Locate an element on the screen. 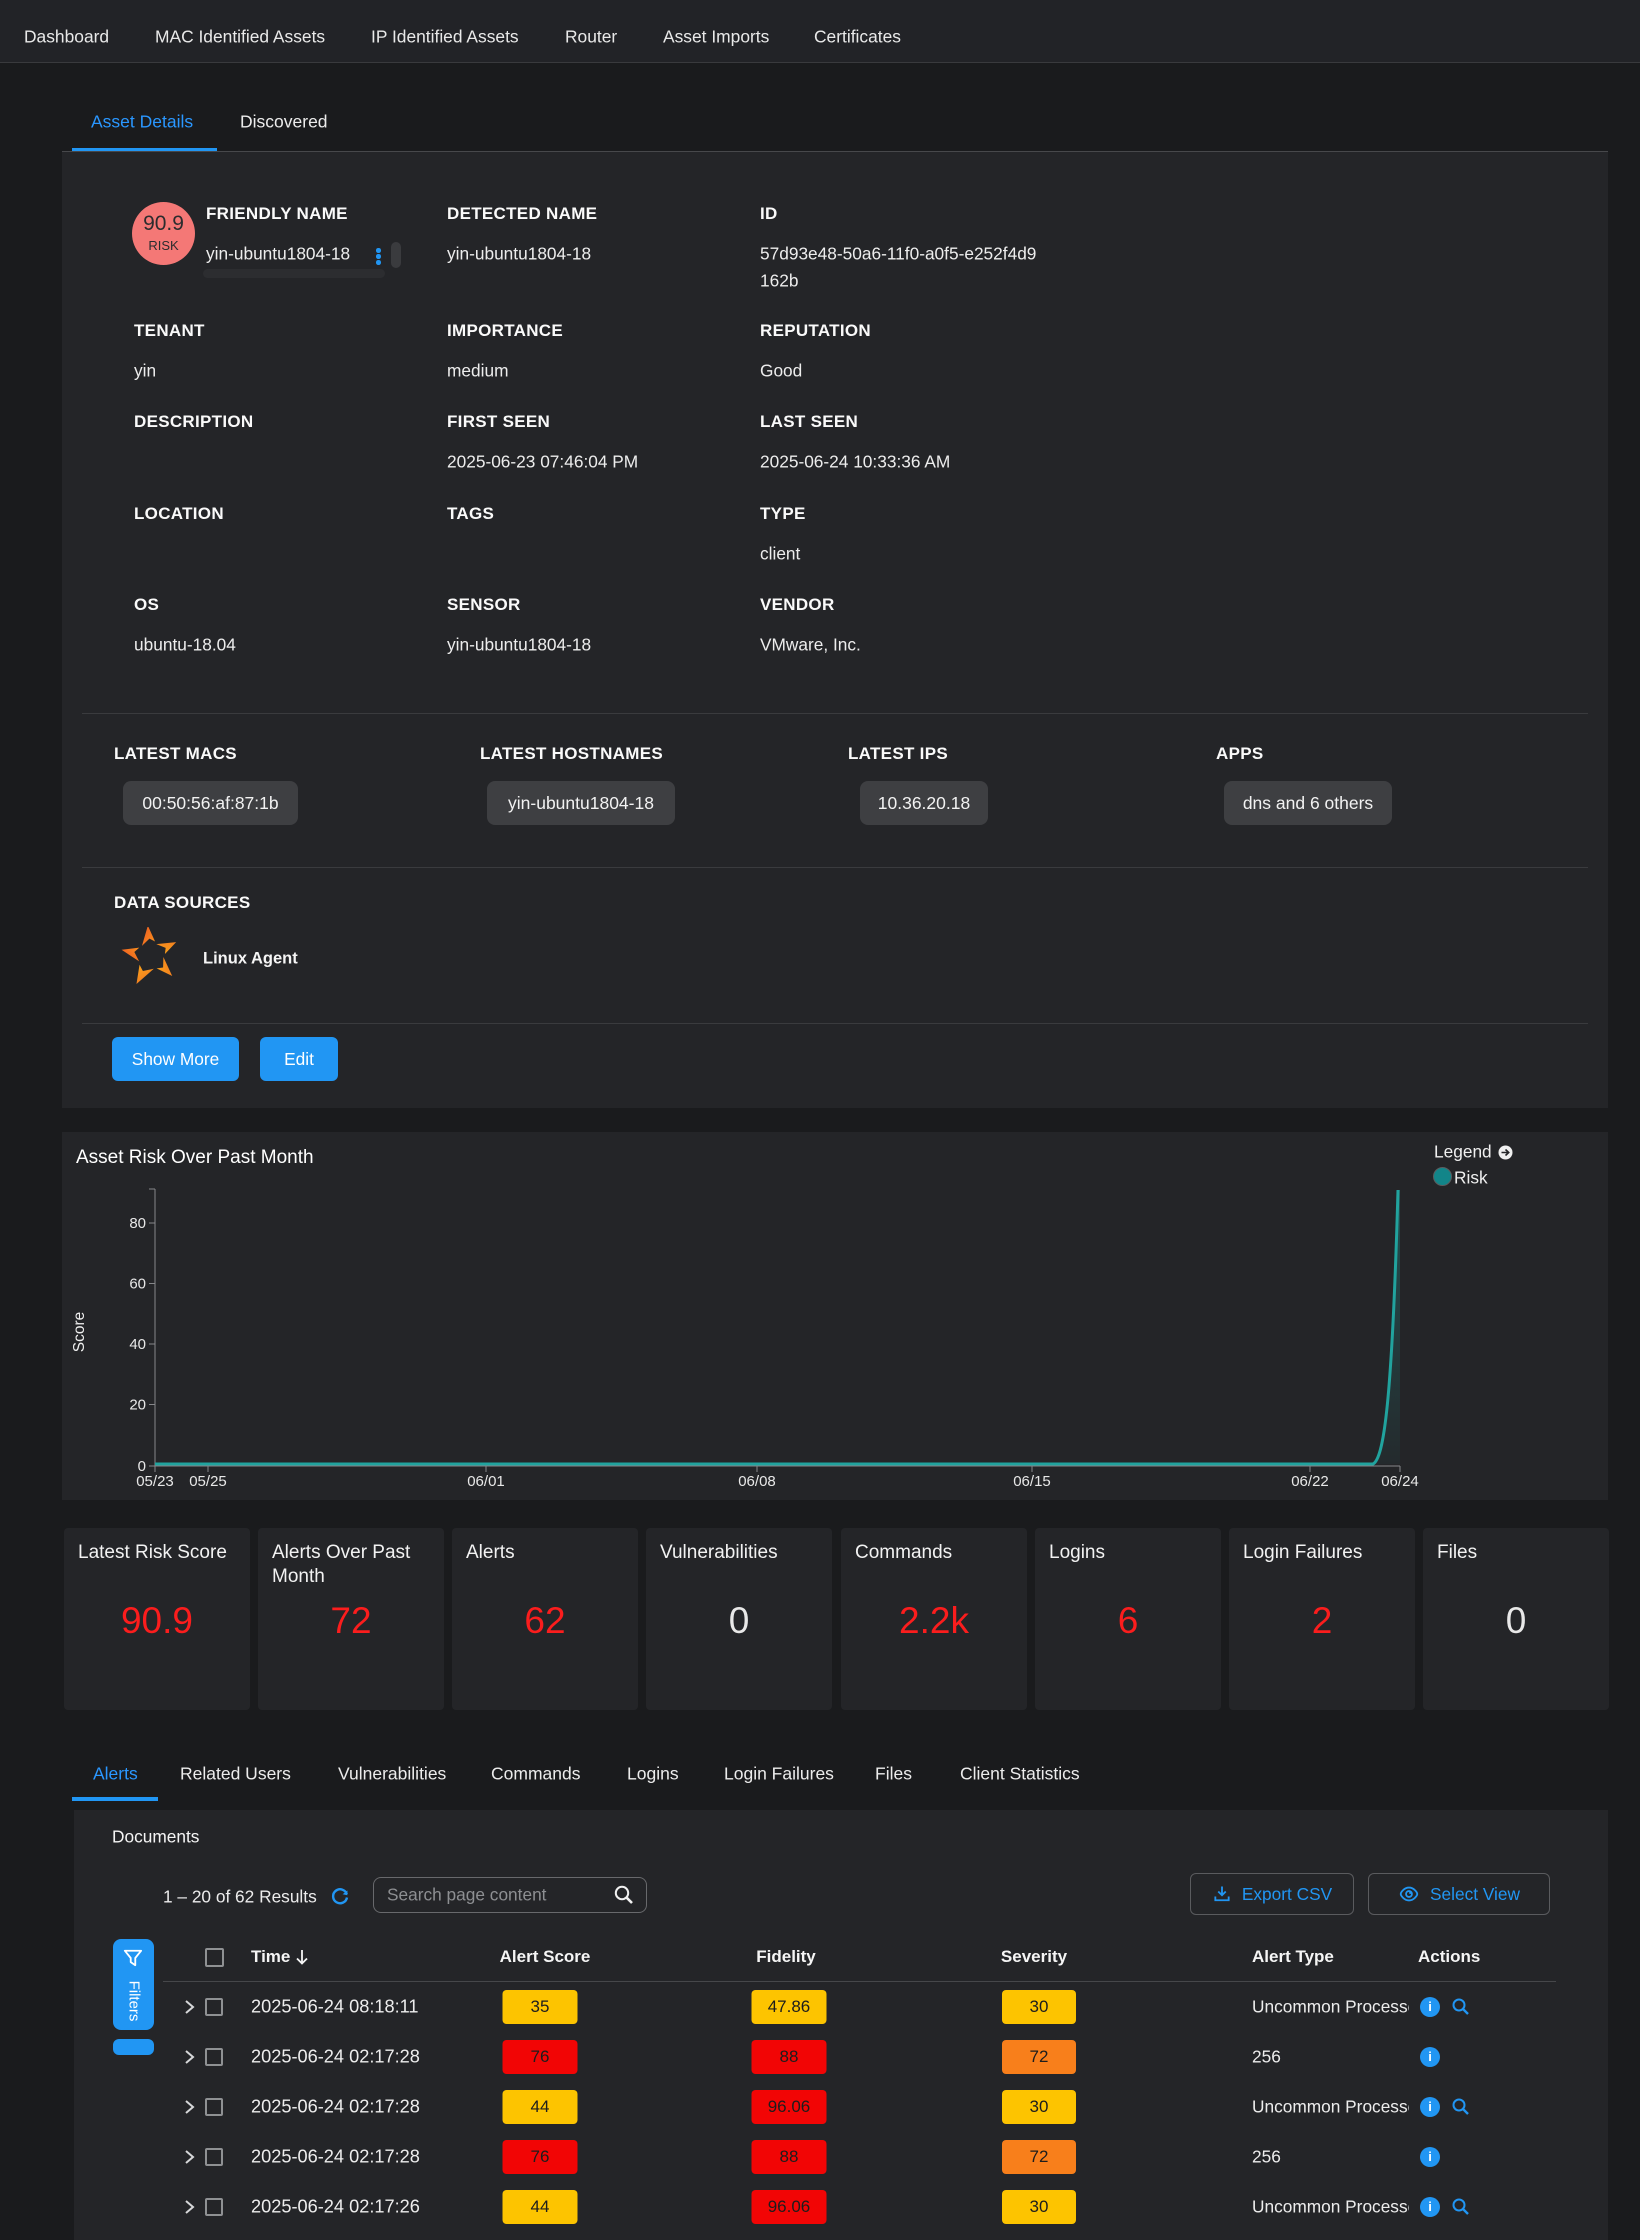 Image resolution: width=1640 pixels, height=2240 pixels. svg-text: 06/24 is located at coordinates (1400, 1481).